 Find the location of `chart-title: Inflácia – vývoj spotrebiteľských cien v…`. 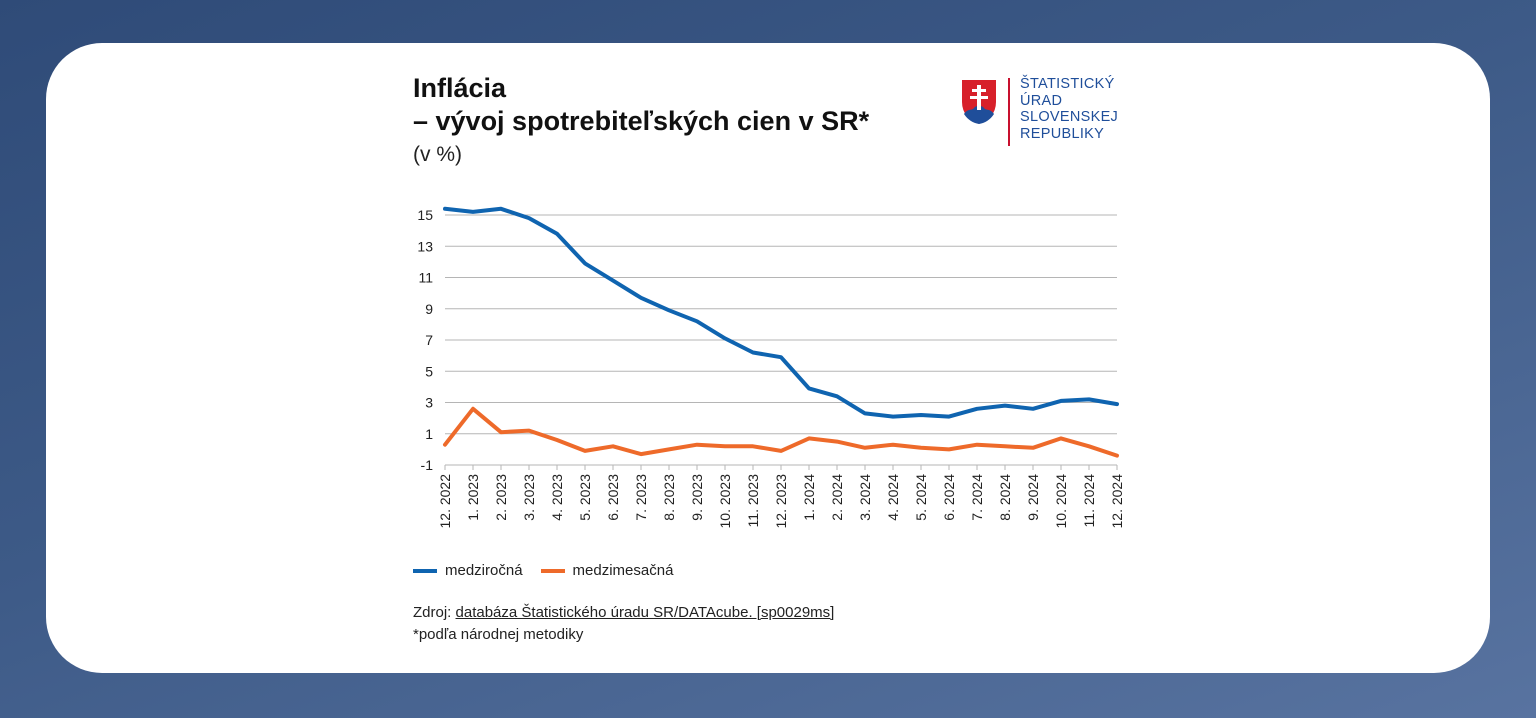

chart-title: Inflácia – vývoj spotrebiteľských cien v… is located at coordinates (641, 105).